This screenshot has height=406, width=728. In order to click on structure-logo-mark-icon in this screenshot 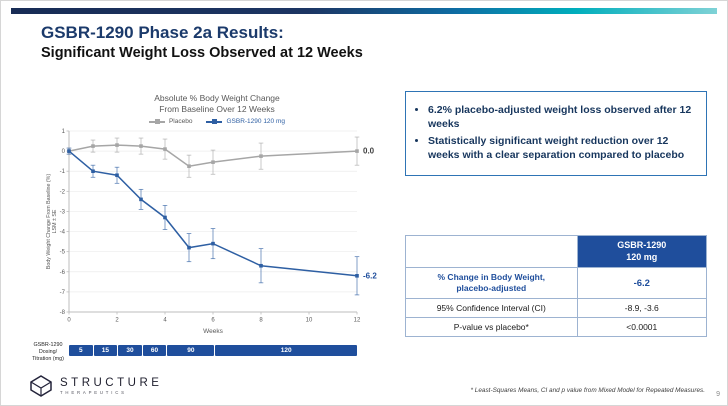, I will do `click(41, 386)`.